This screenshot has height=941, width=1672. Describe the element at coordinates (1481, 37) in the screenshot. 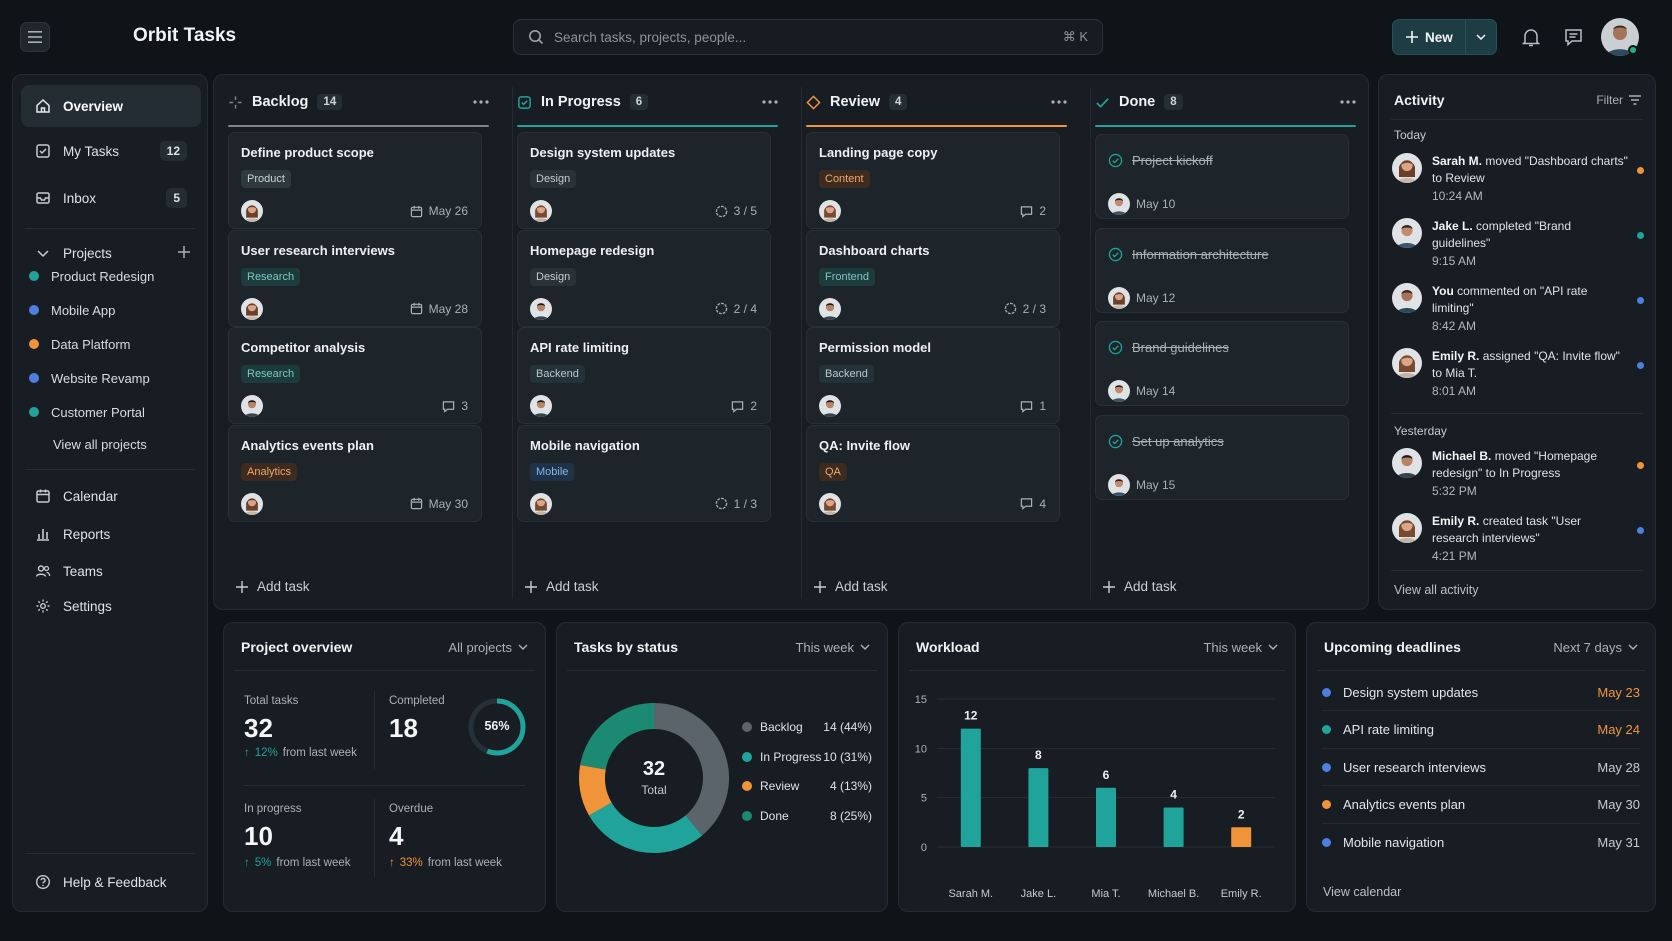

I see `new-dropdown-toggle` at that location.